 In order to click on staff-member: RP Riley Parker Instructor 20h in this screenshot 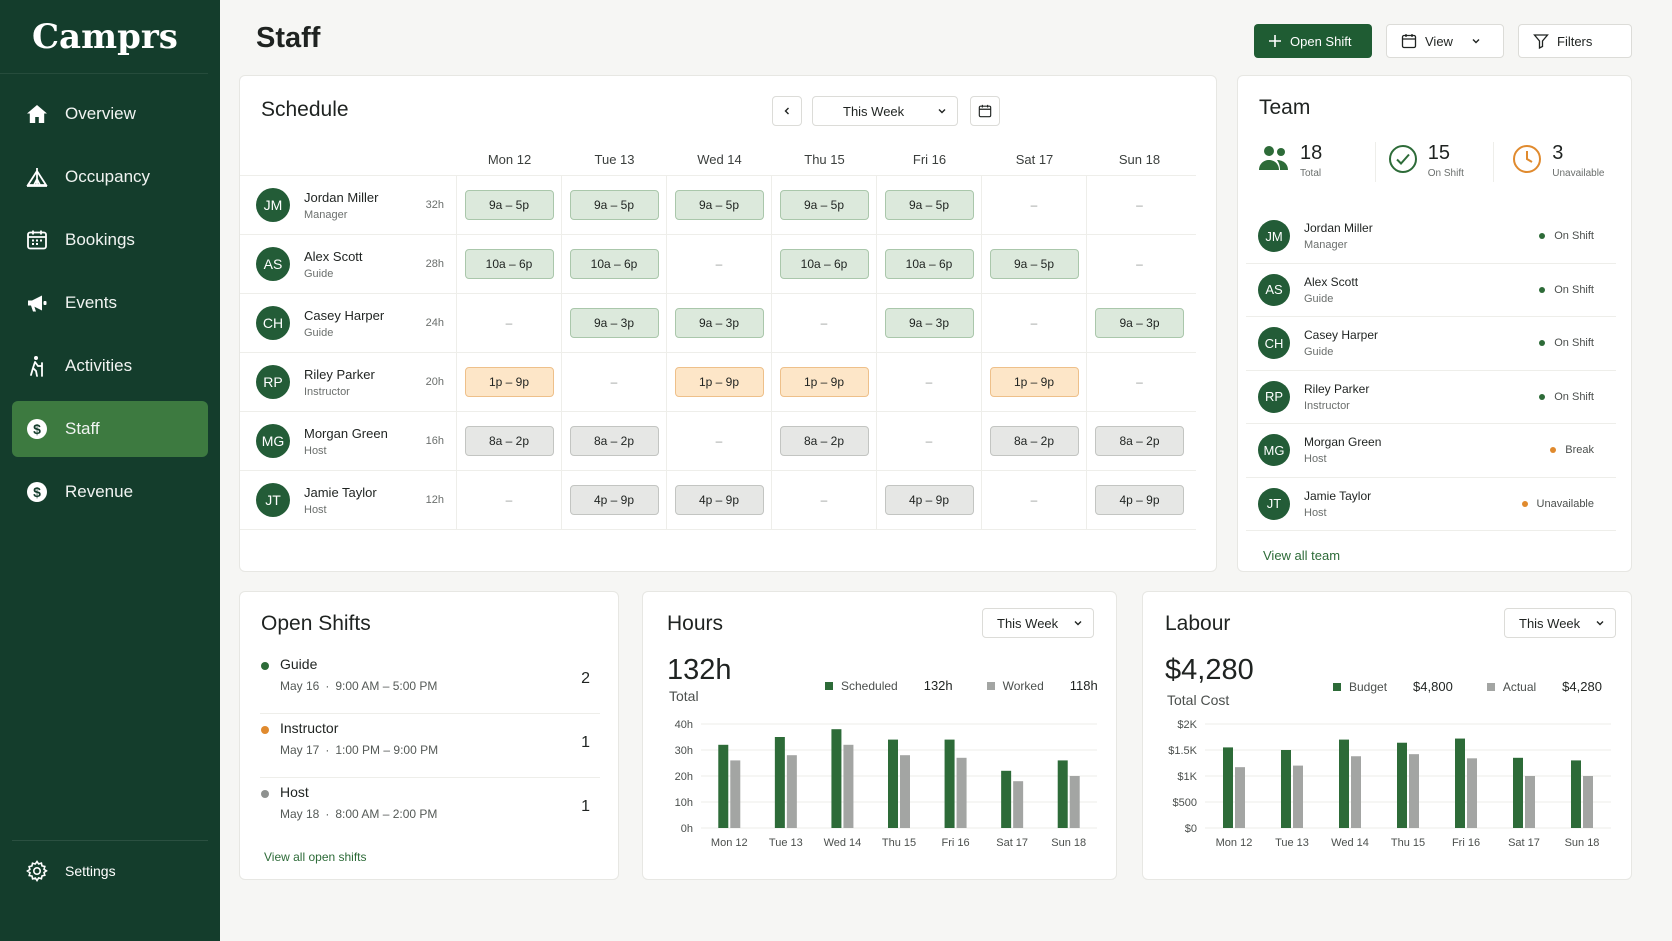, I will do `click(348, 382)`.